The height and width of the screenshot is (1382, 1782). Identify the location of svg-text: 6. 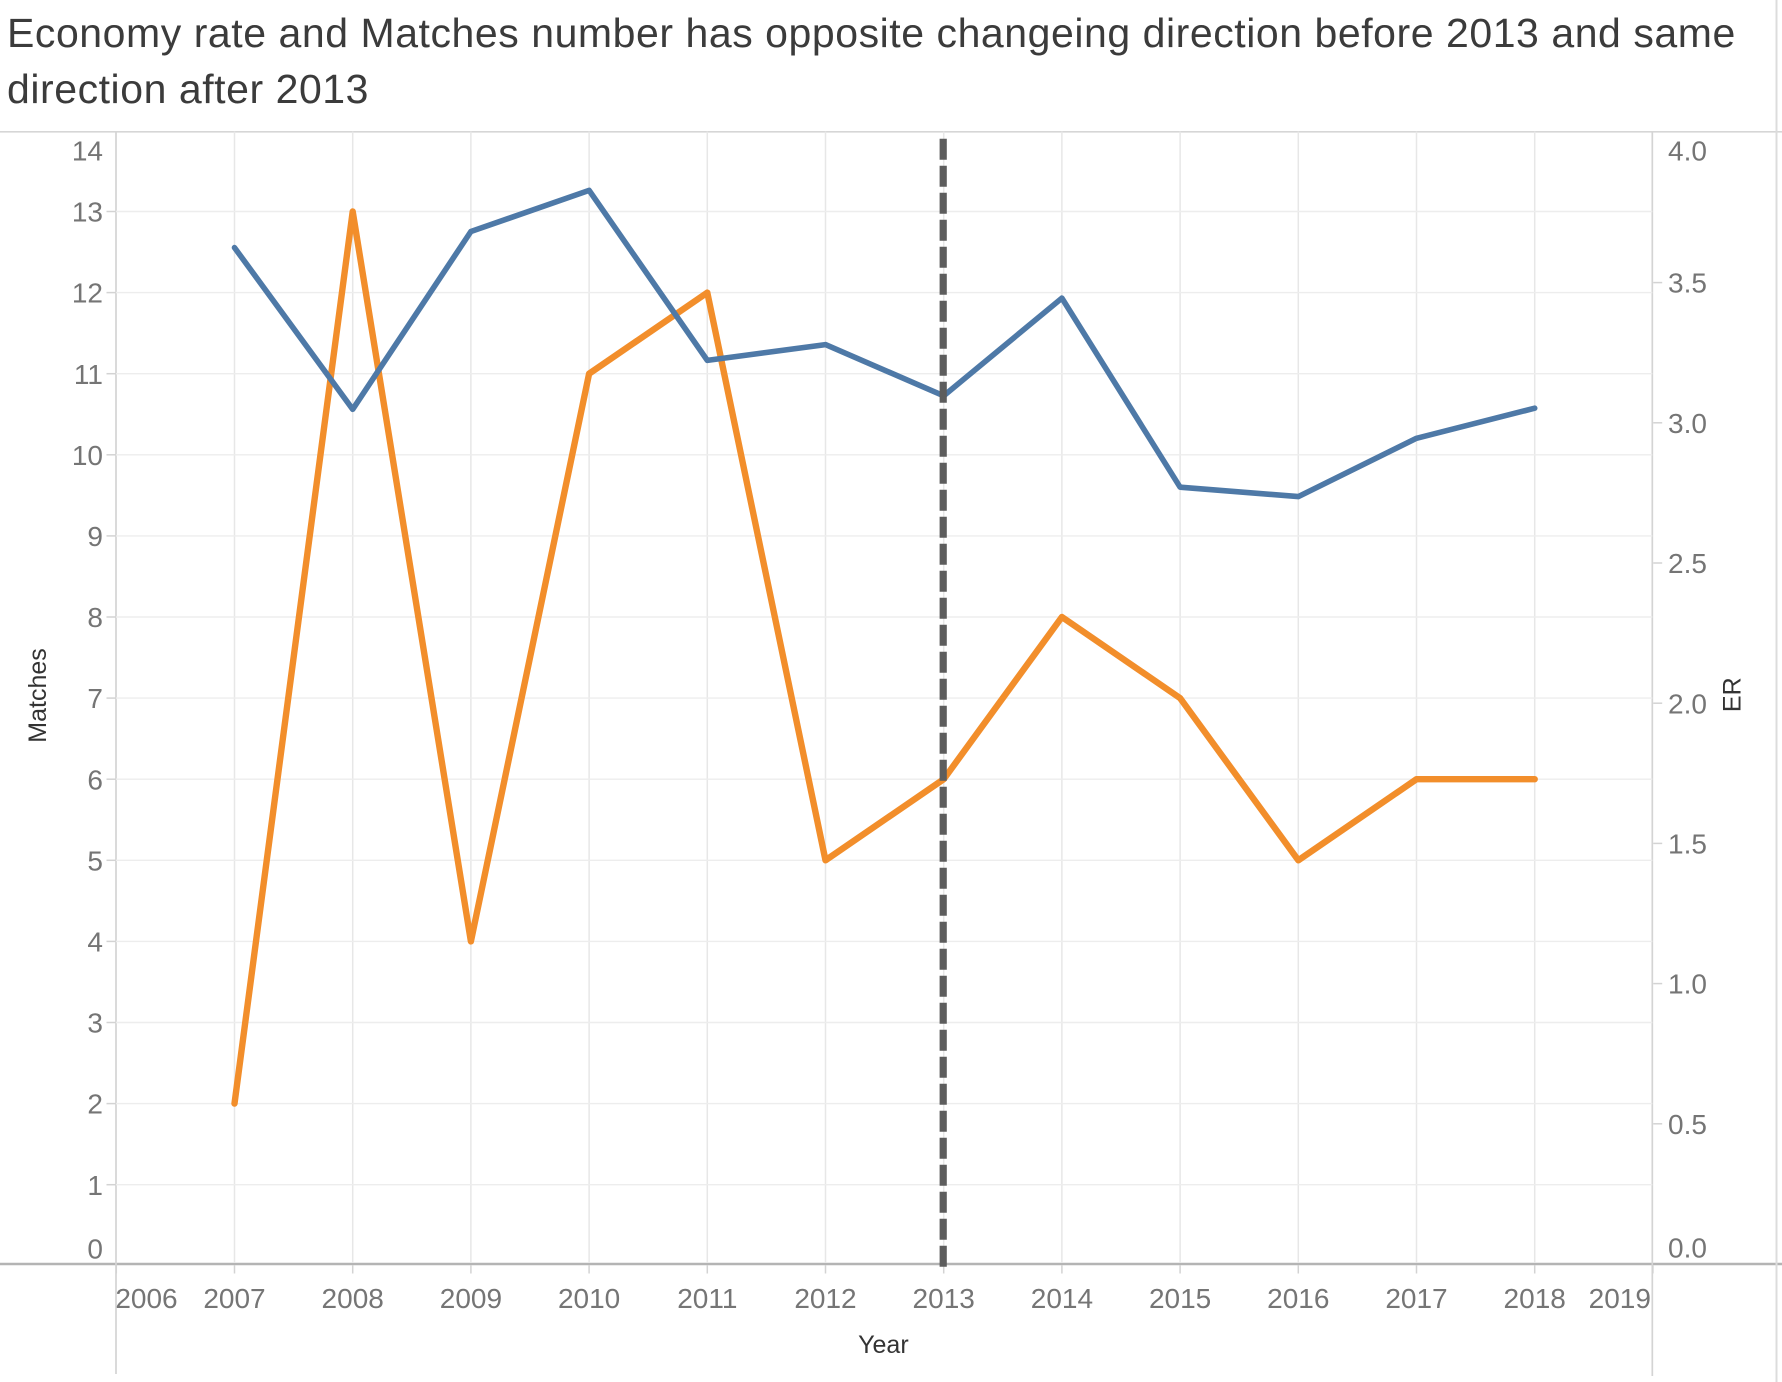
(95, 779).